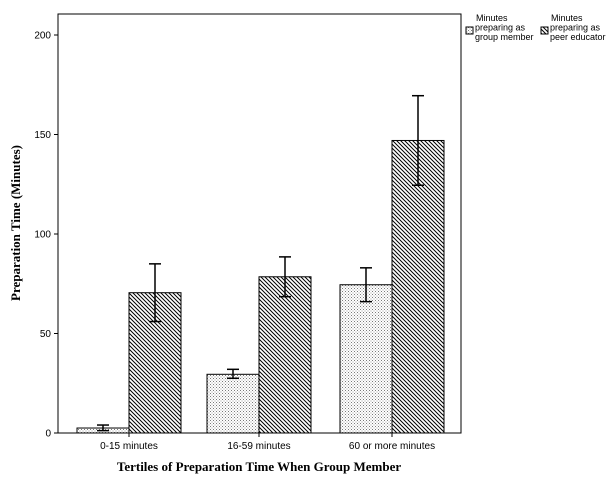 This screenshot has height=478, width=608. What do you see at coordinates (392, 446) in the screenshot?
I see `x-tick-label: 60 or more minutes` at bounding box center [392, 446].